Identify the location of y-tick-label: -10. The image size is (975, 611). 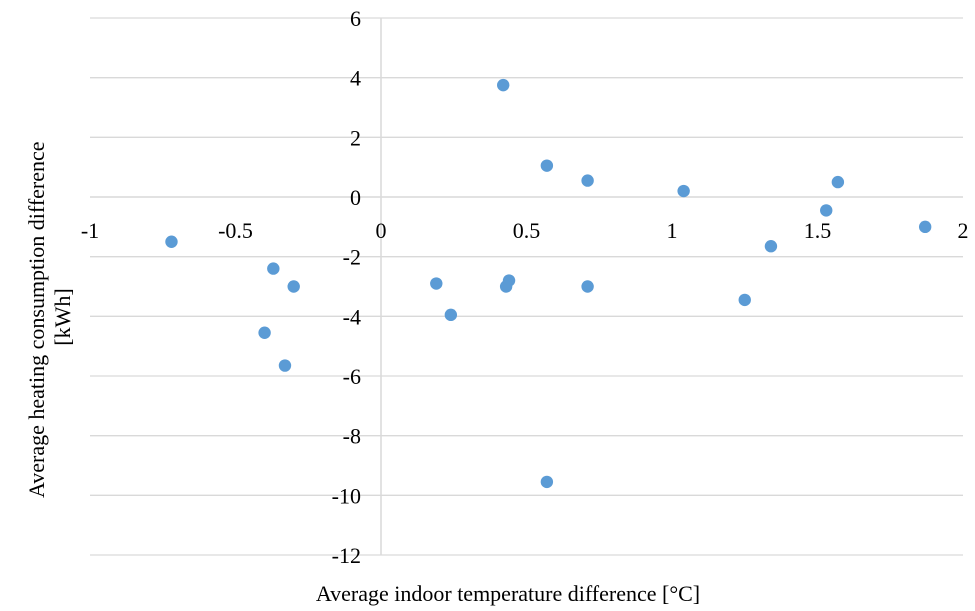
(346, 495).